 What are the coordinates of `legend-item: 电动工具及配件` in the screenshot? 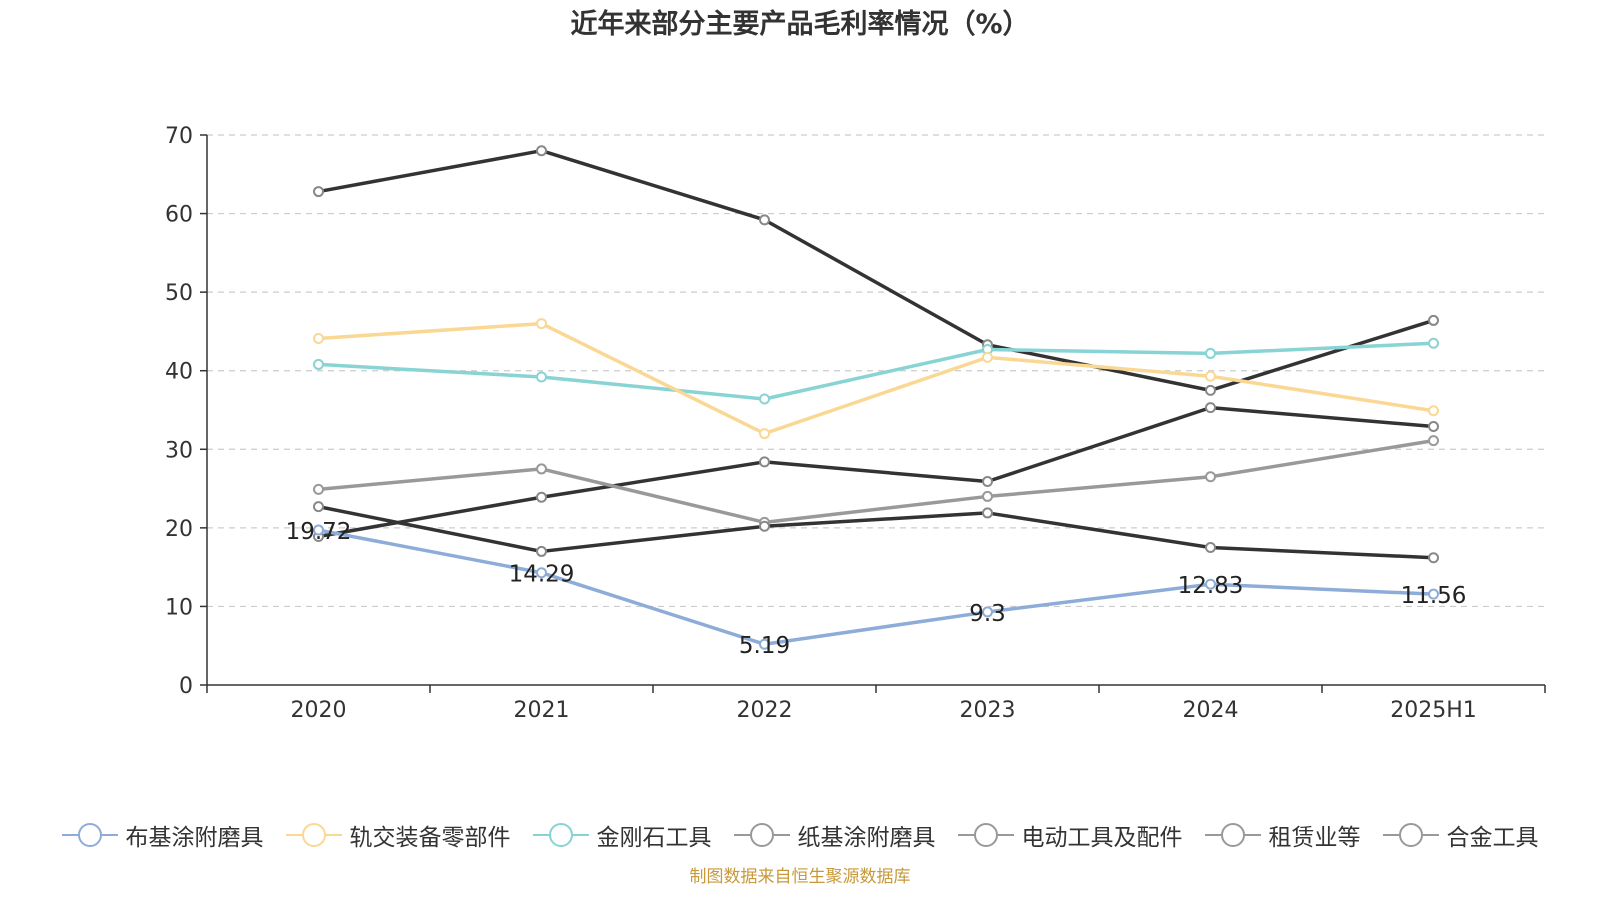 It's located at (1070, 835).